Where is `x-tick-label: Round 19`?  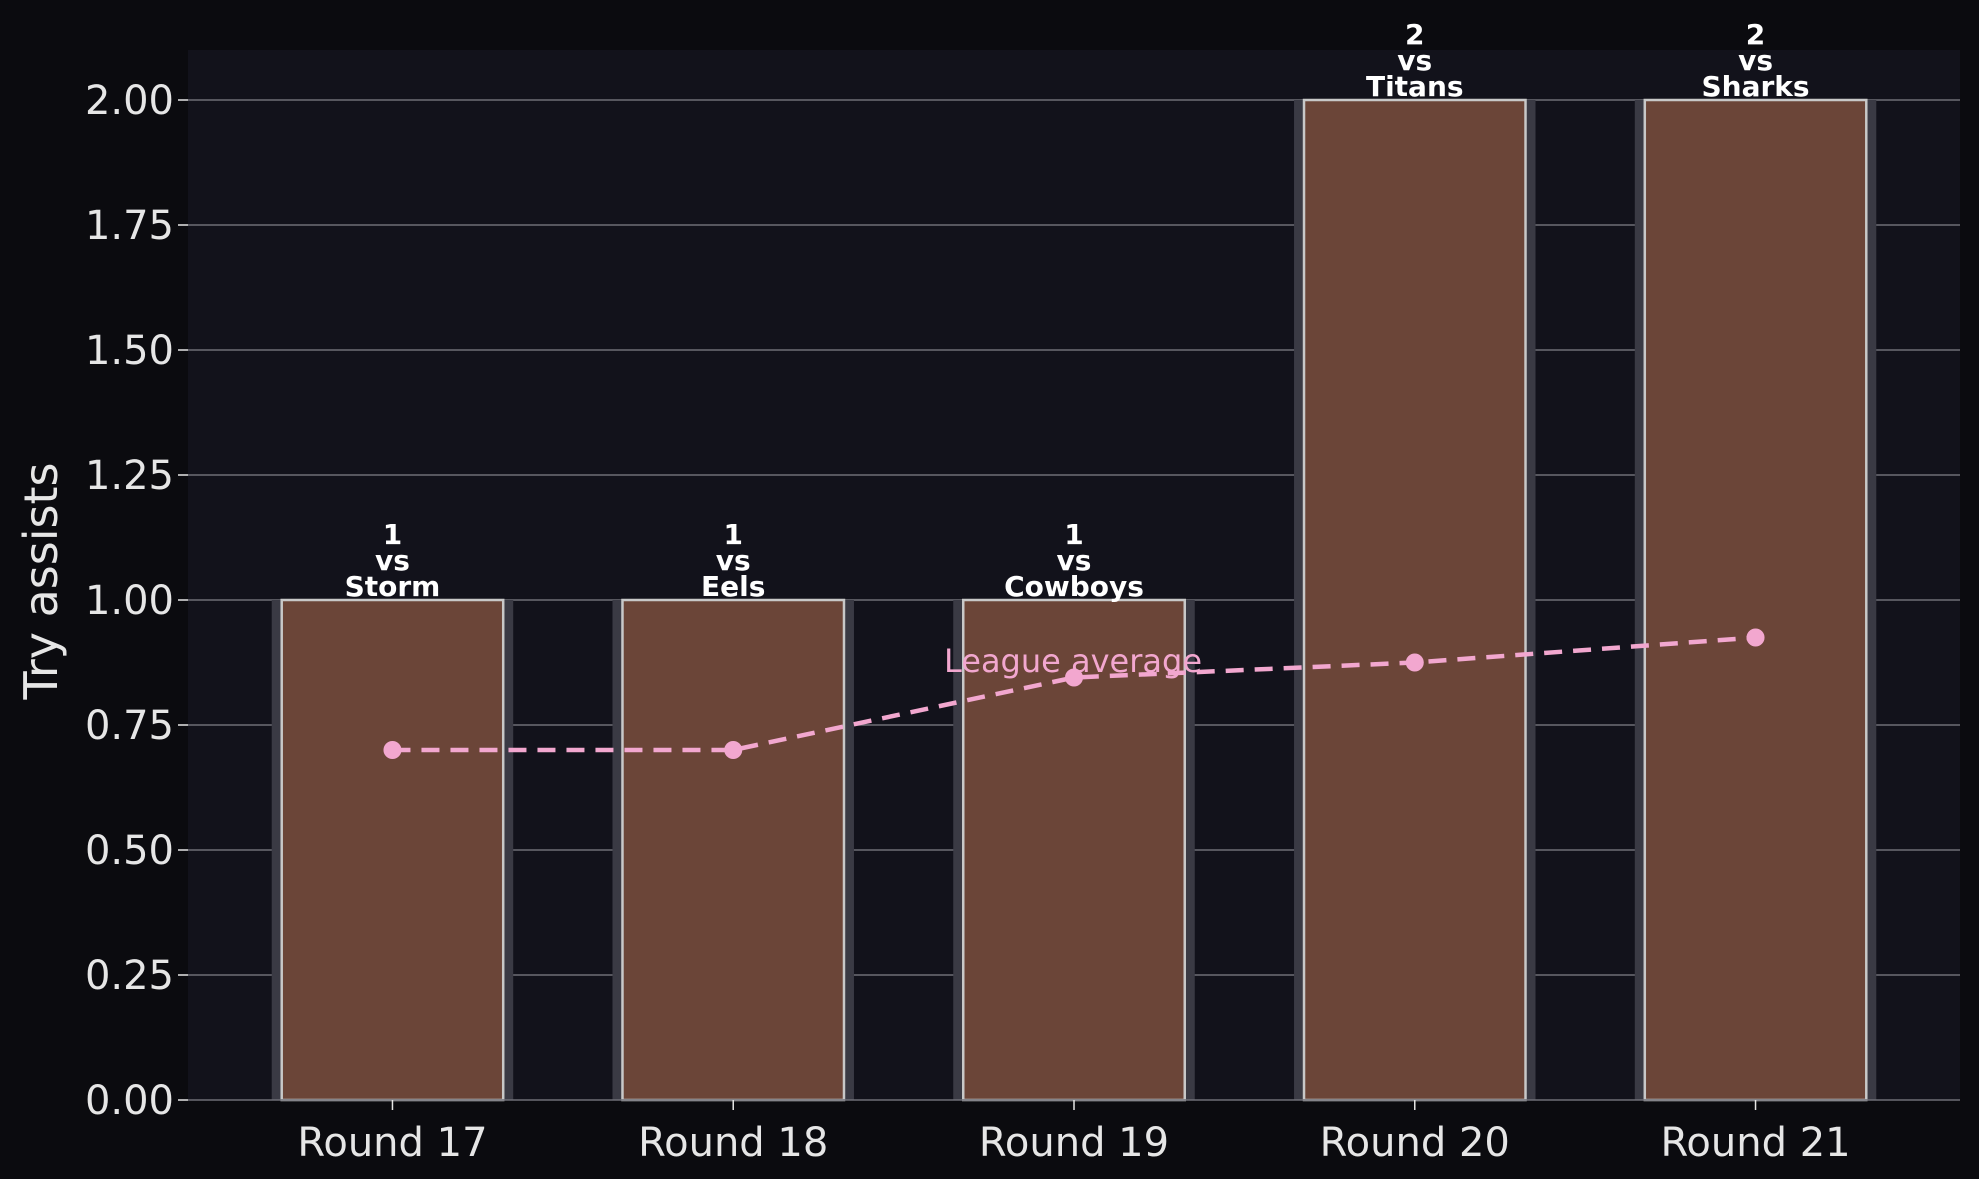
x-tick-label: Round 19 is located at coordinates (1074, 1143).